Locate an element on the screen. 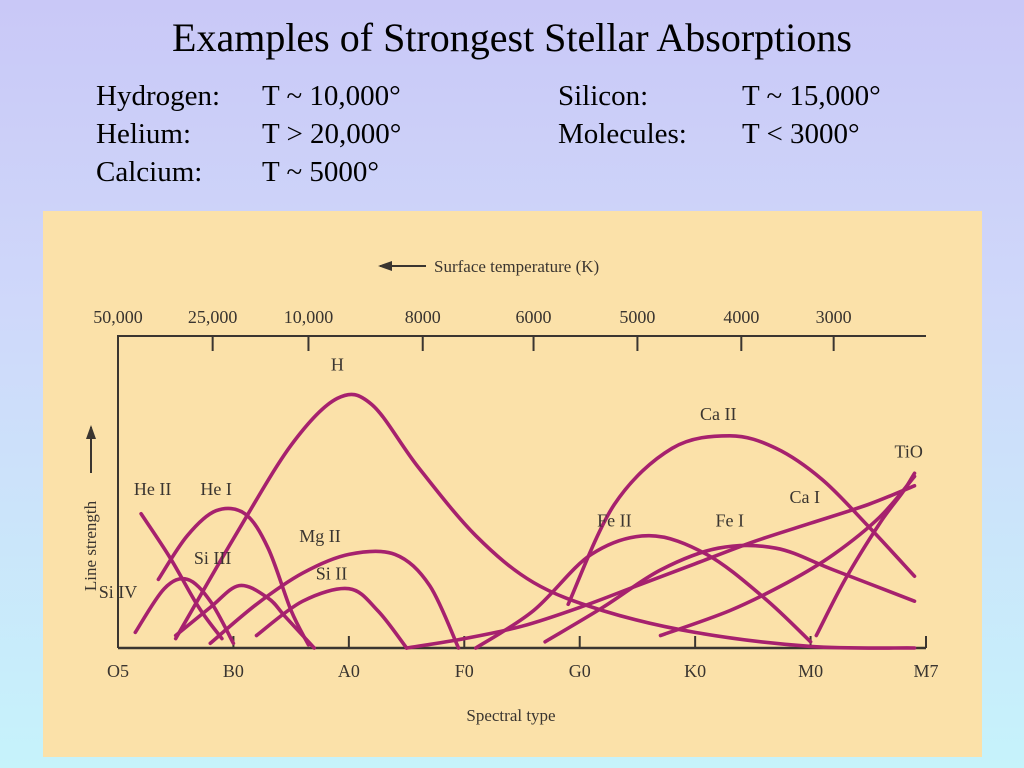 The height and width of the screenshot is (768, 1024). x-tick-label: M0 is located at coordinates (810, 671).